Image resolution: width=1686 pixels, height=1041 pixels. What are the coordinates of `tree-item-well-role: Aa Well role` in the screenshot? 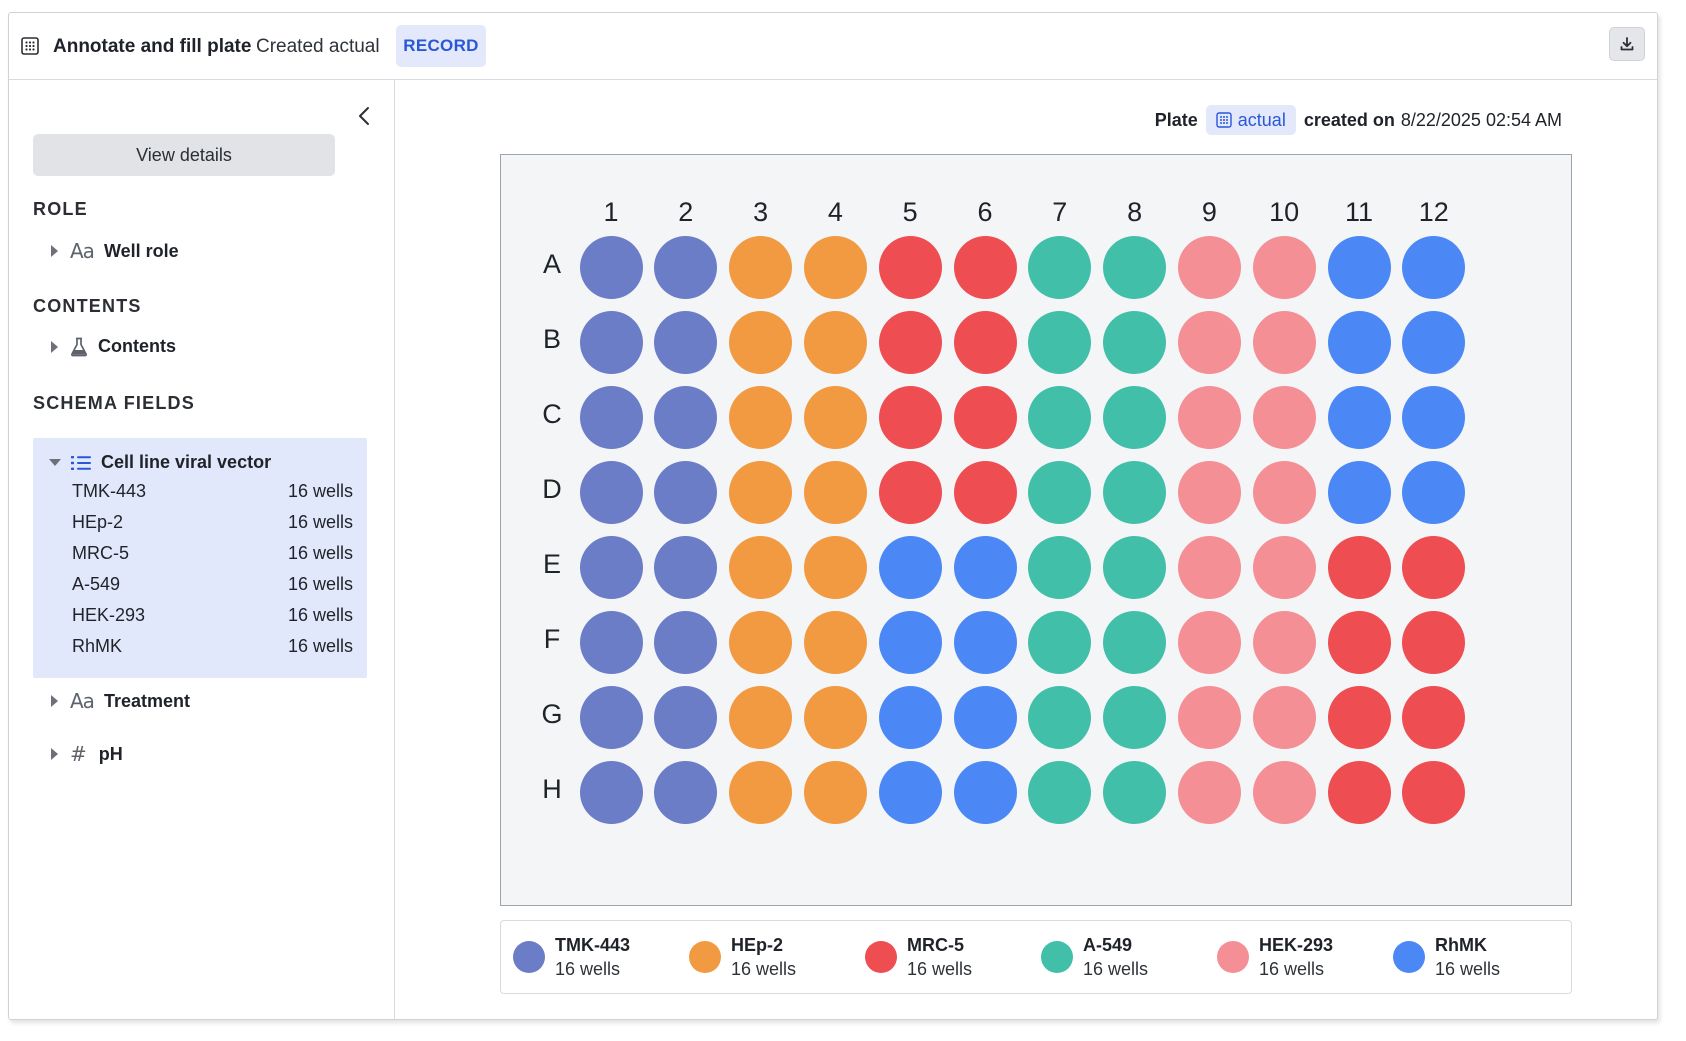 It's located at (115, 251).